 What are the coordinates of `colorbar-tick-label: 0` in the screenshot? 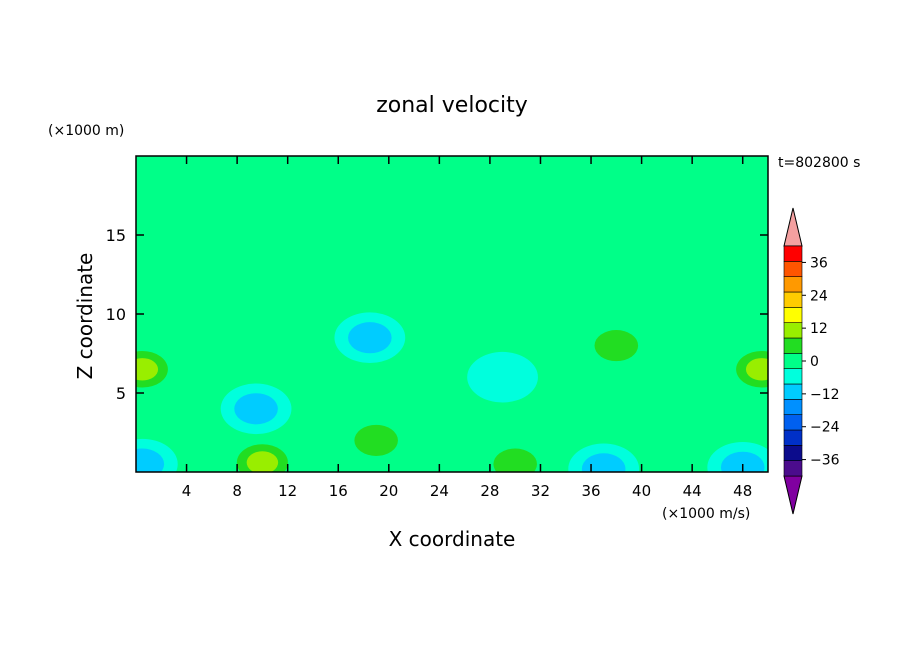 It's located at (814, 362).